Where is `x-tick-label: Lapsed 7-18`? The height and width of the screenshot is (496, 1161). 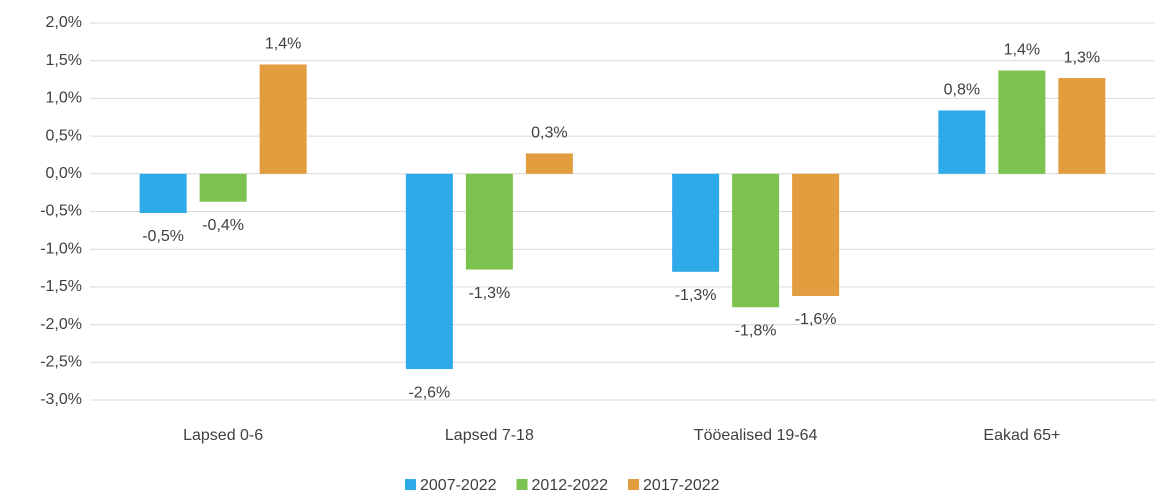 x-tick-label: Lapsed 7-18 is located at coordinates (489, 435).